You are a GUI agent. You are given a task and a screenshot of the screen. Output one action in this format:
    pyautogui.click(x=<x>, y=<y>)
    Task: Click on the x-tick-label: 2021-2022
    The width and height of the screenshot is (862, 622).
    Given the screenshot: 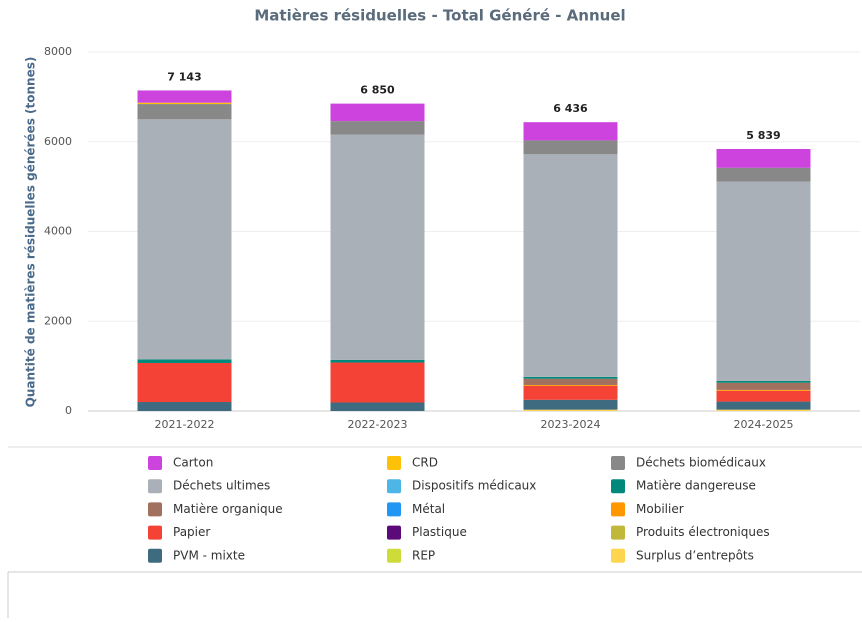 What is the action you would take?
    pyautogui.click(x=185, y=424)
    